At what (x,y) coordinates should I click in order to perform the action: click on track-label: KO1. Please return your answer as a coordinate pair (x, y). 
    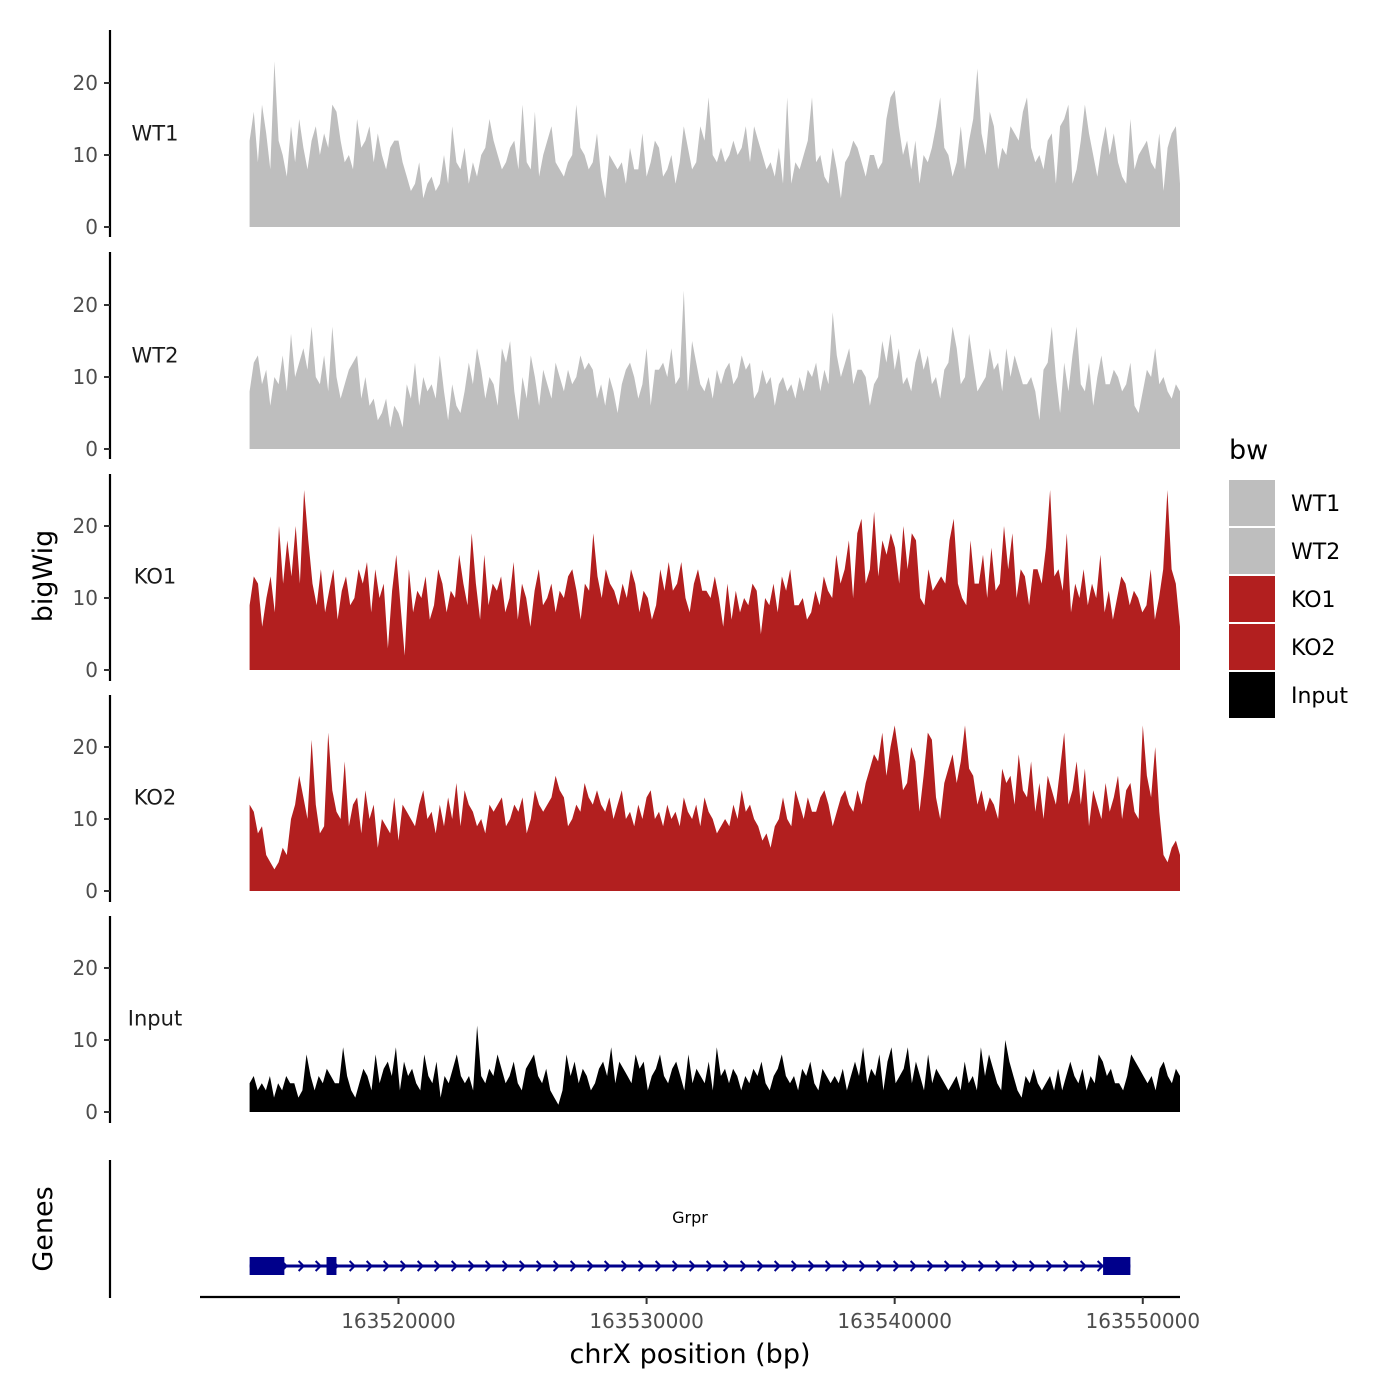
    Looking at the image, I should click on (155, 576).